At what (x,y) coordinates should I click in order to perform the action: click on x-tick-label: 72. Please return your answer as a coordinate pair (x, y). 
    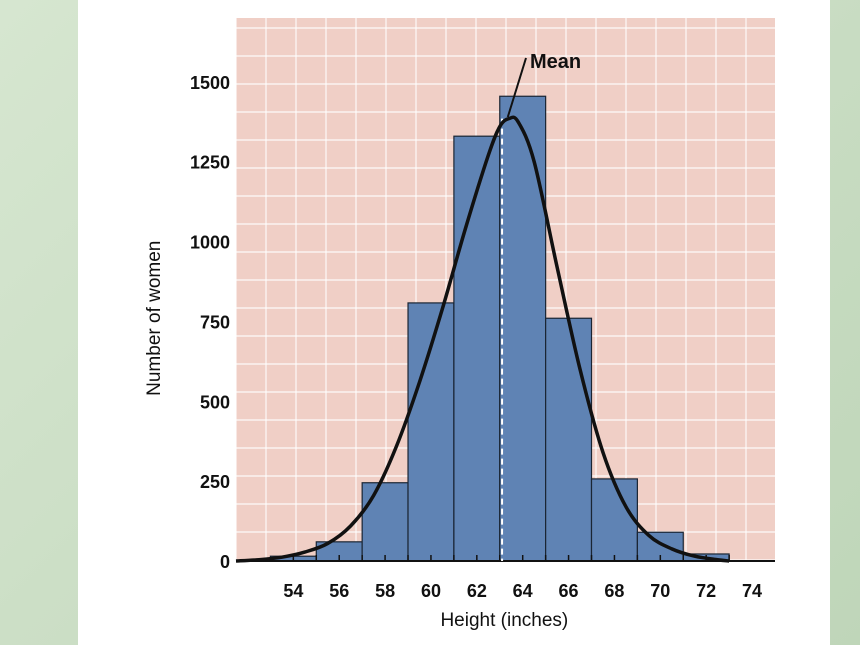
    Looking at the image, I should click on (706, 591).